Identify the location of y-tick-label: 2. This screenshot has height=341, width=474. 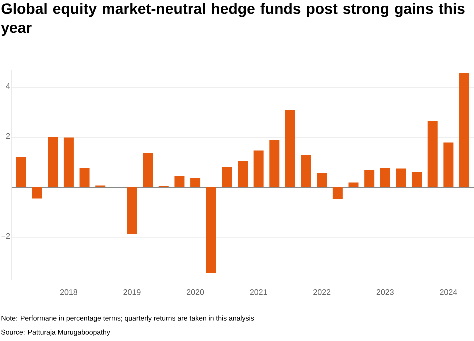
(8, 136).